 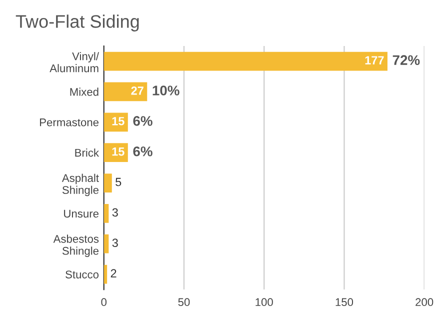 What do you see at coordinates (81, 214) in the screenshot?
I see `y-tick-label: Unsure` at bounding box center [81, 214].